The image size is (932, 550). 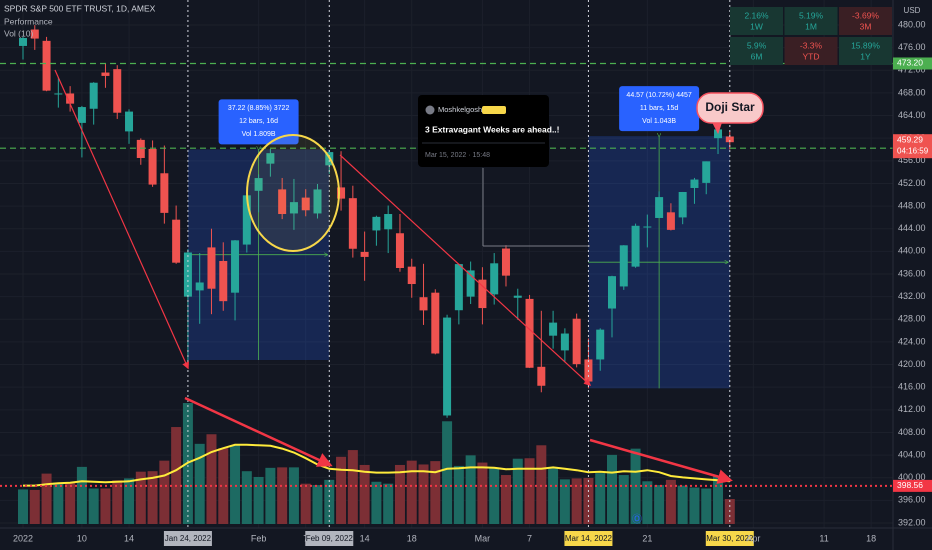 What do you see at coordinates (259, 134) in the screenshot?
I see `measure-label: Vol 1.809B` at bounding box center [259, 134].